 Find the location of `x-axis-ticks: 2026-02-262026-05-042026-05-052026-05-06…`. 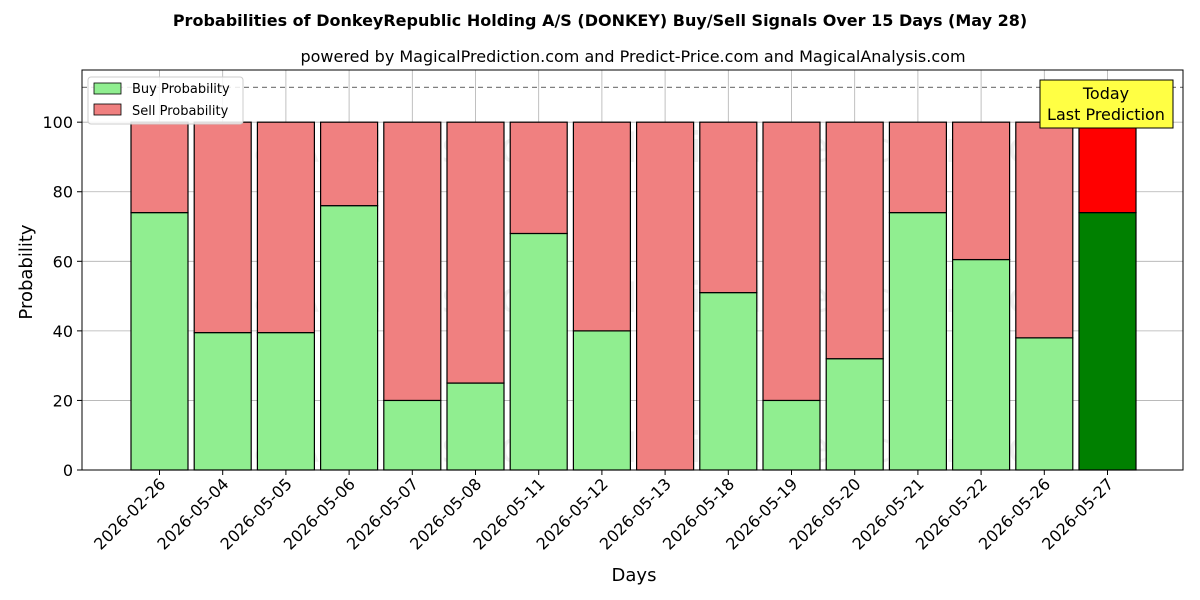

x-axis-ticks: 2026-02-262026-05-042026-05-052026-05-06… is located at coordinates (603, 512).